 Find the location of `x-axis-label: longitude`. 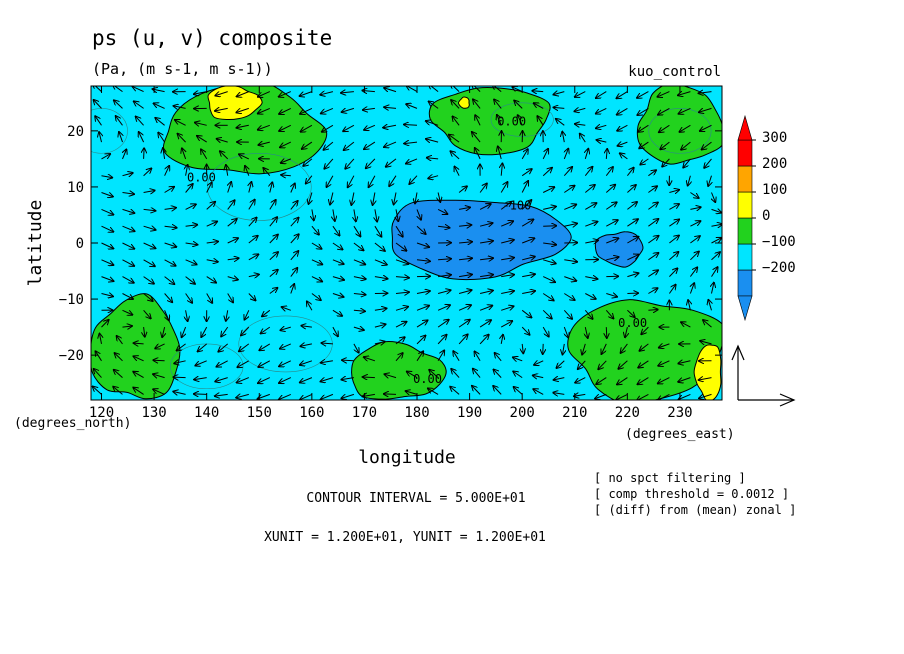

x-axis-label: longitude is located at coordinates (407, 457).